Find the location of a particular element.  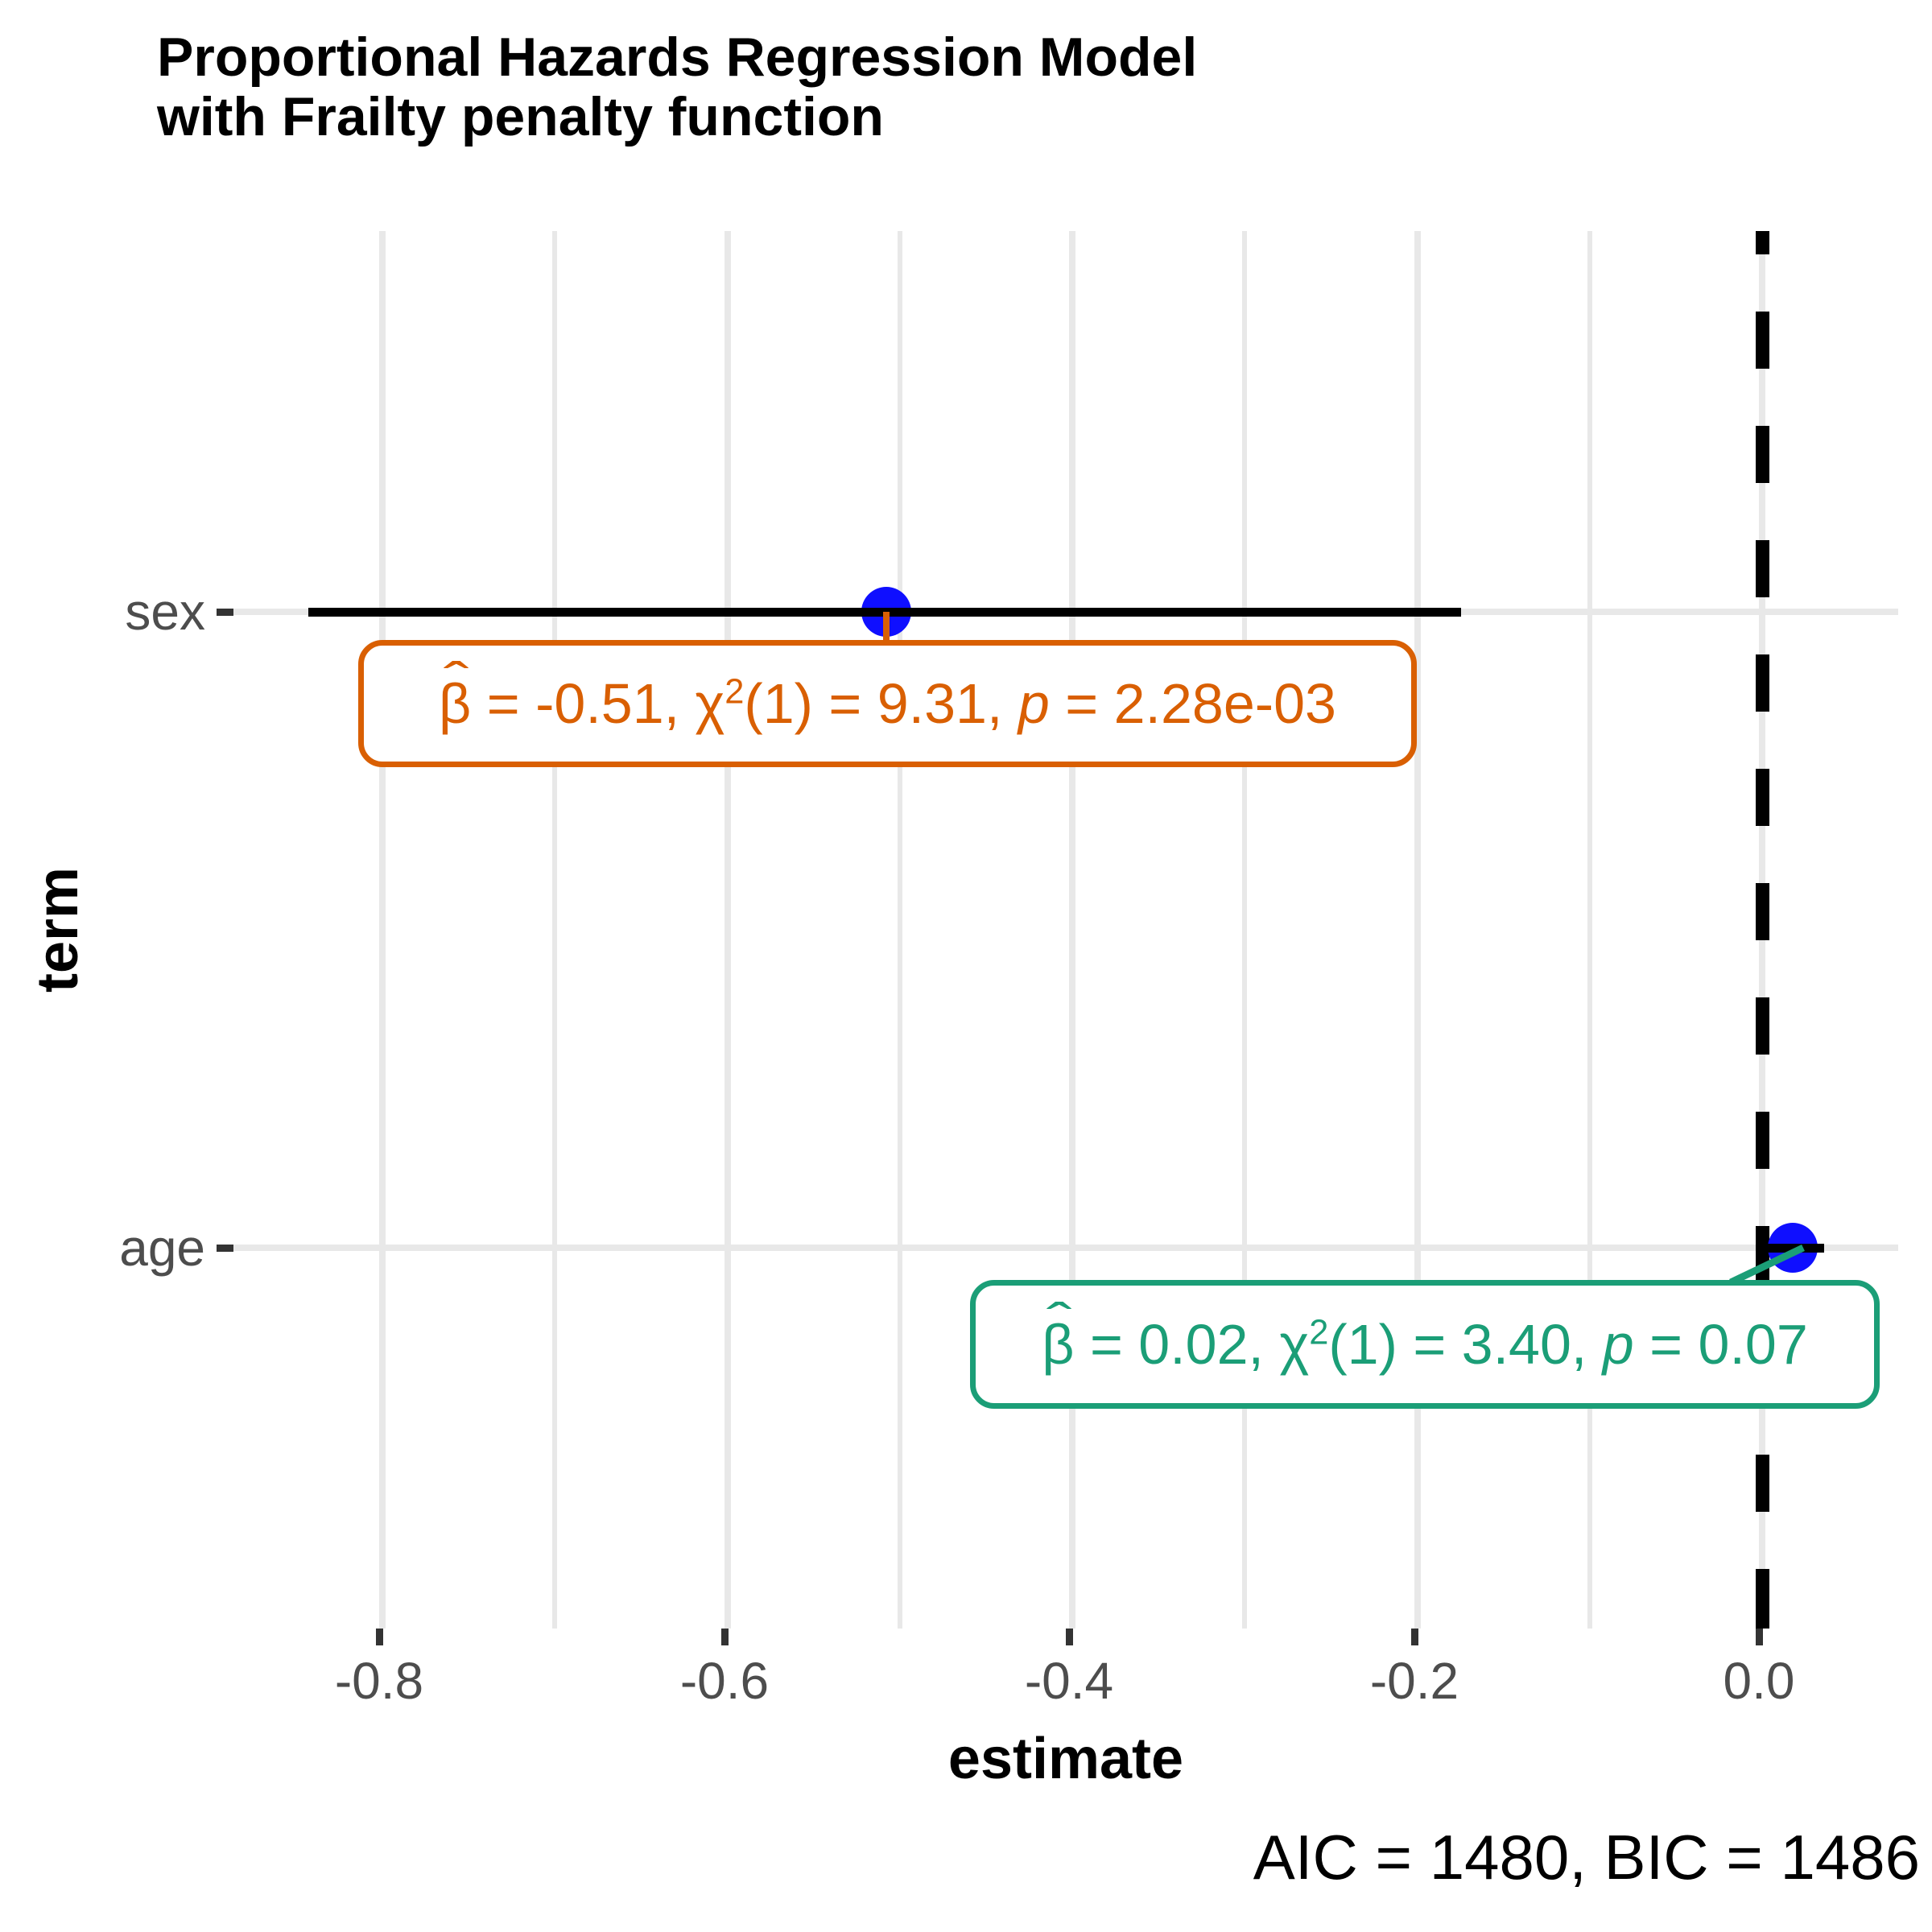

x-tick-label: -0.2 is located at coordinates (1414, 1681).